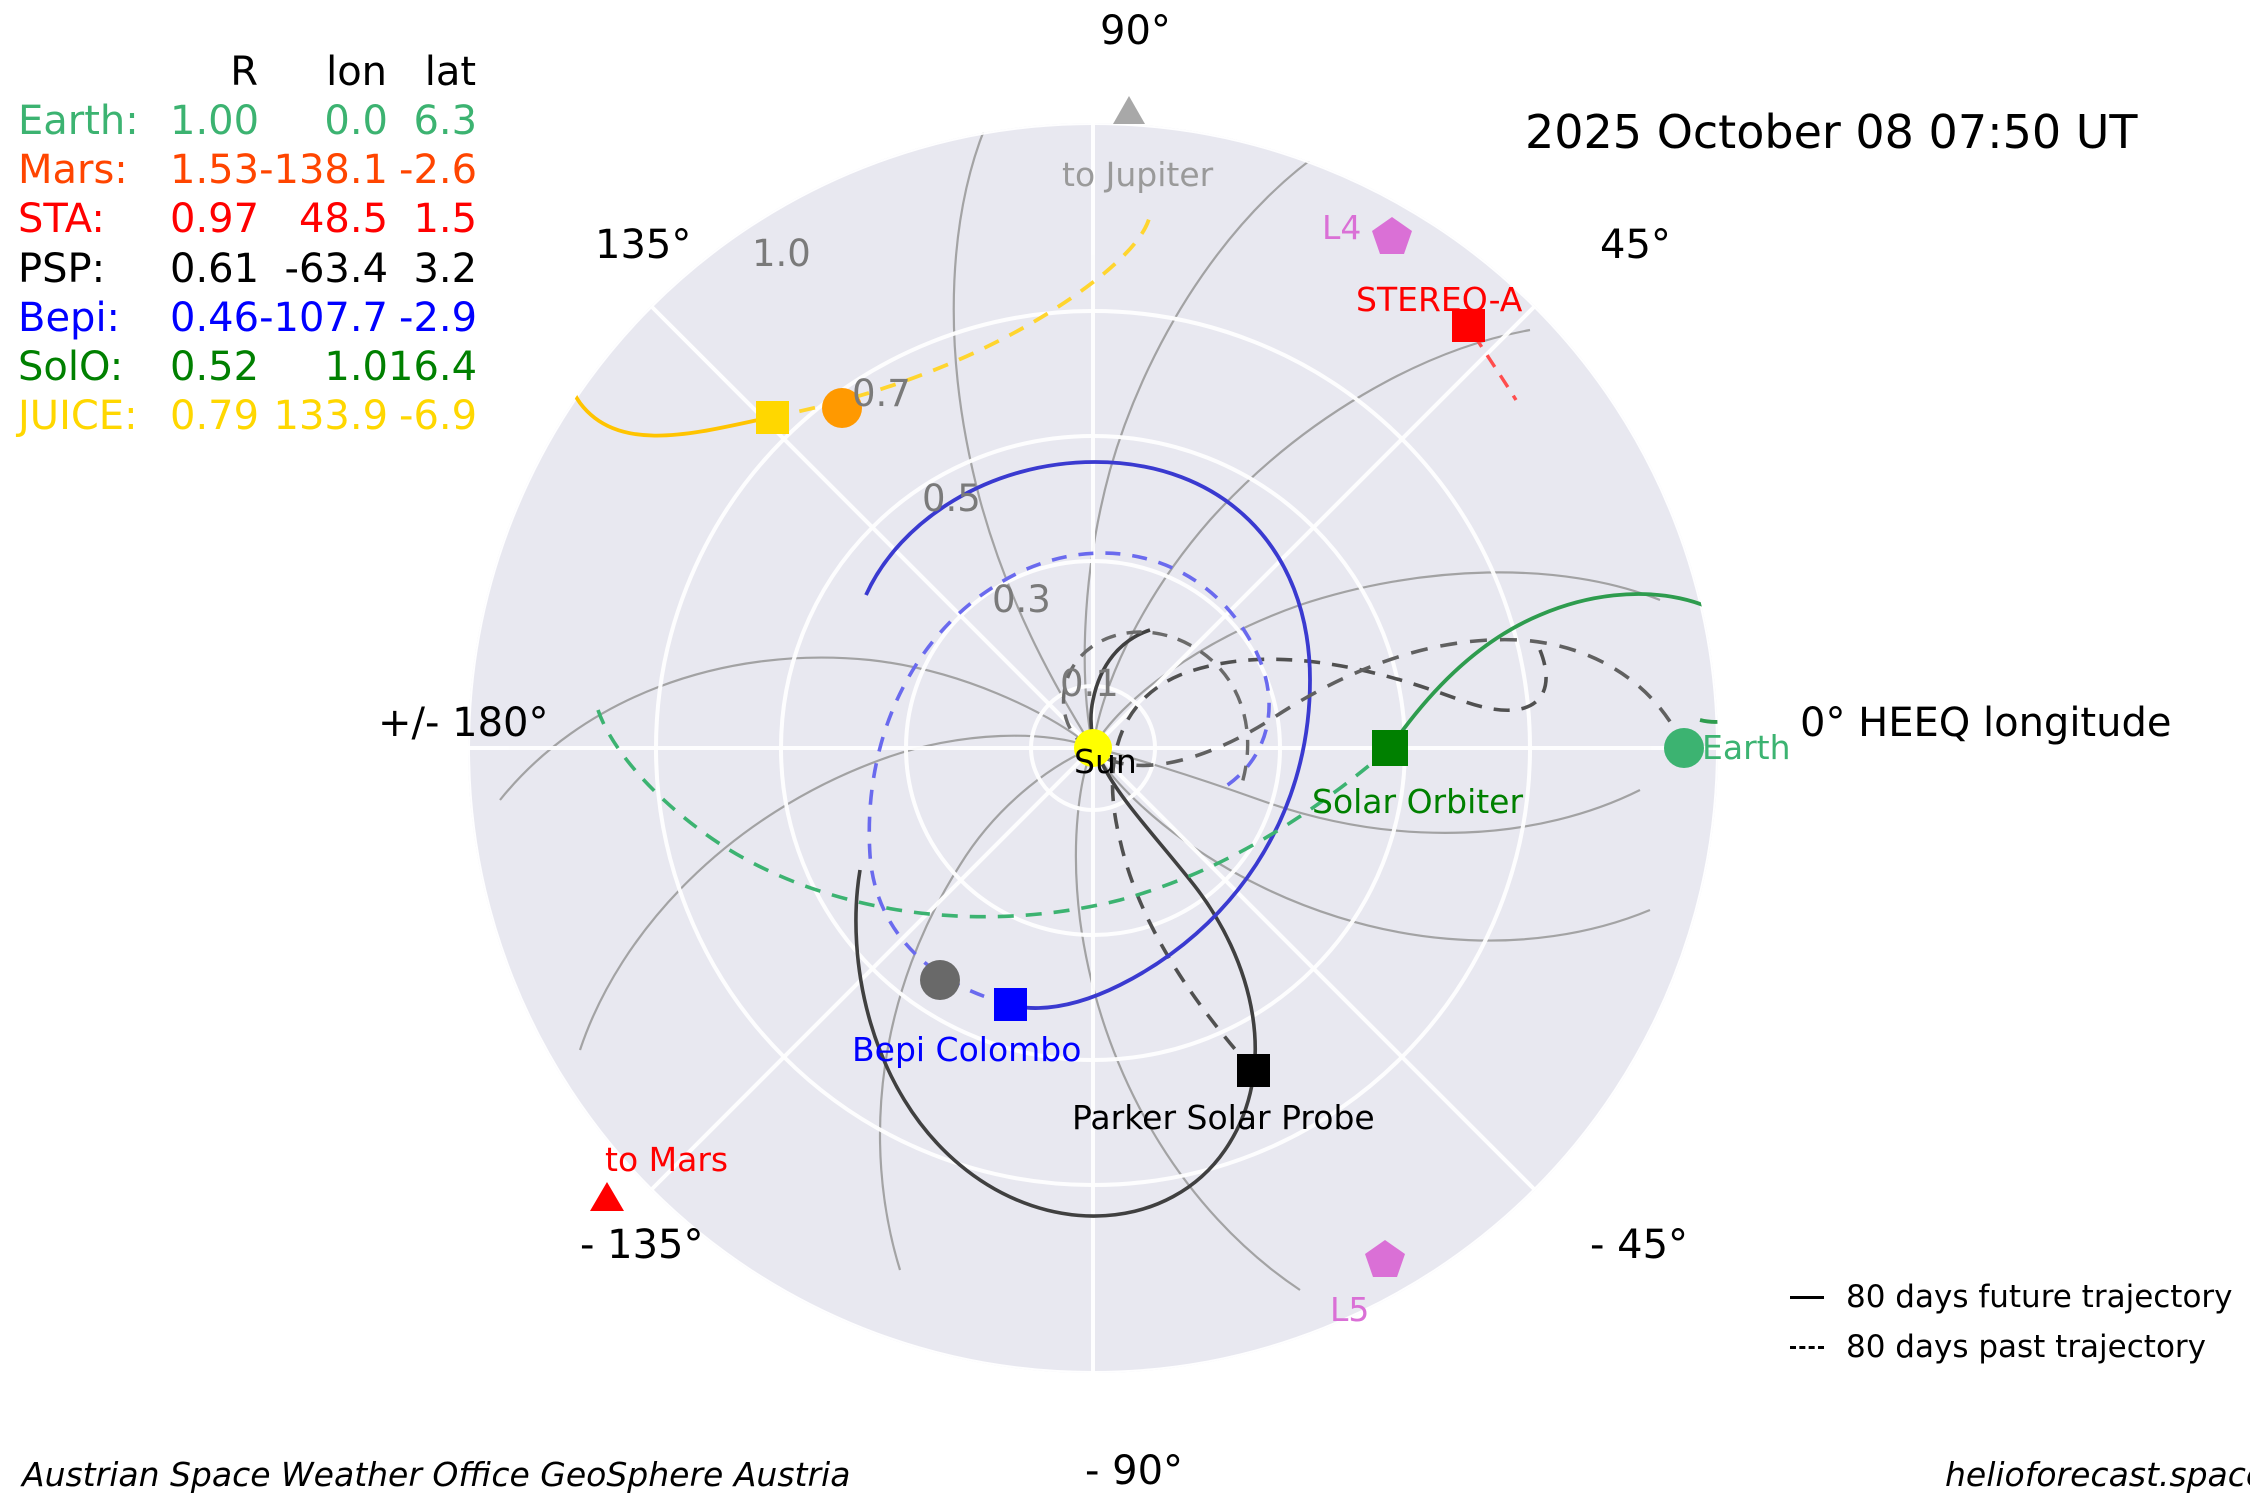  I want to click on table-cell-lat: 1.5, so click(445, 219).